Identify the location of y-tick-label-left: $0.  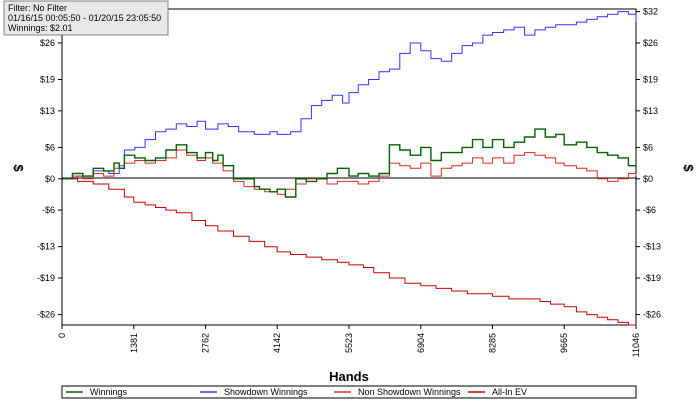
(50, 179).